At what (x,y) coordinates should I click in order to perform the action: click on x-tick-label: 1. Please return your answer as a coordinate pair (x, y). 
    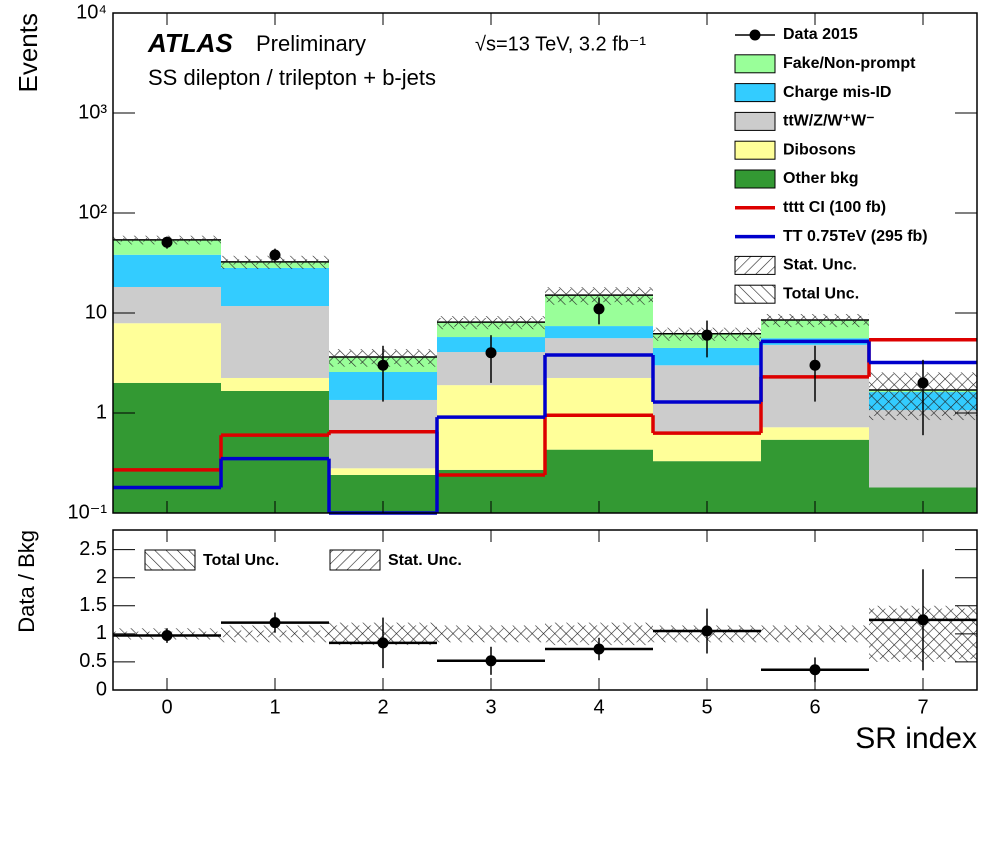
    Looking at the image, I should click on (274, 707).